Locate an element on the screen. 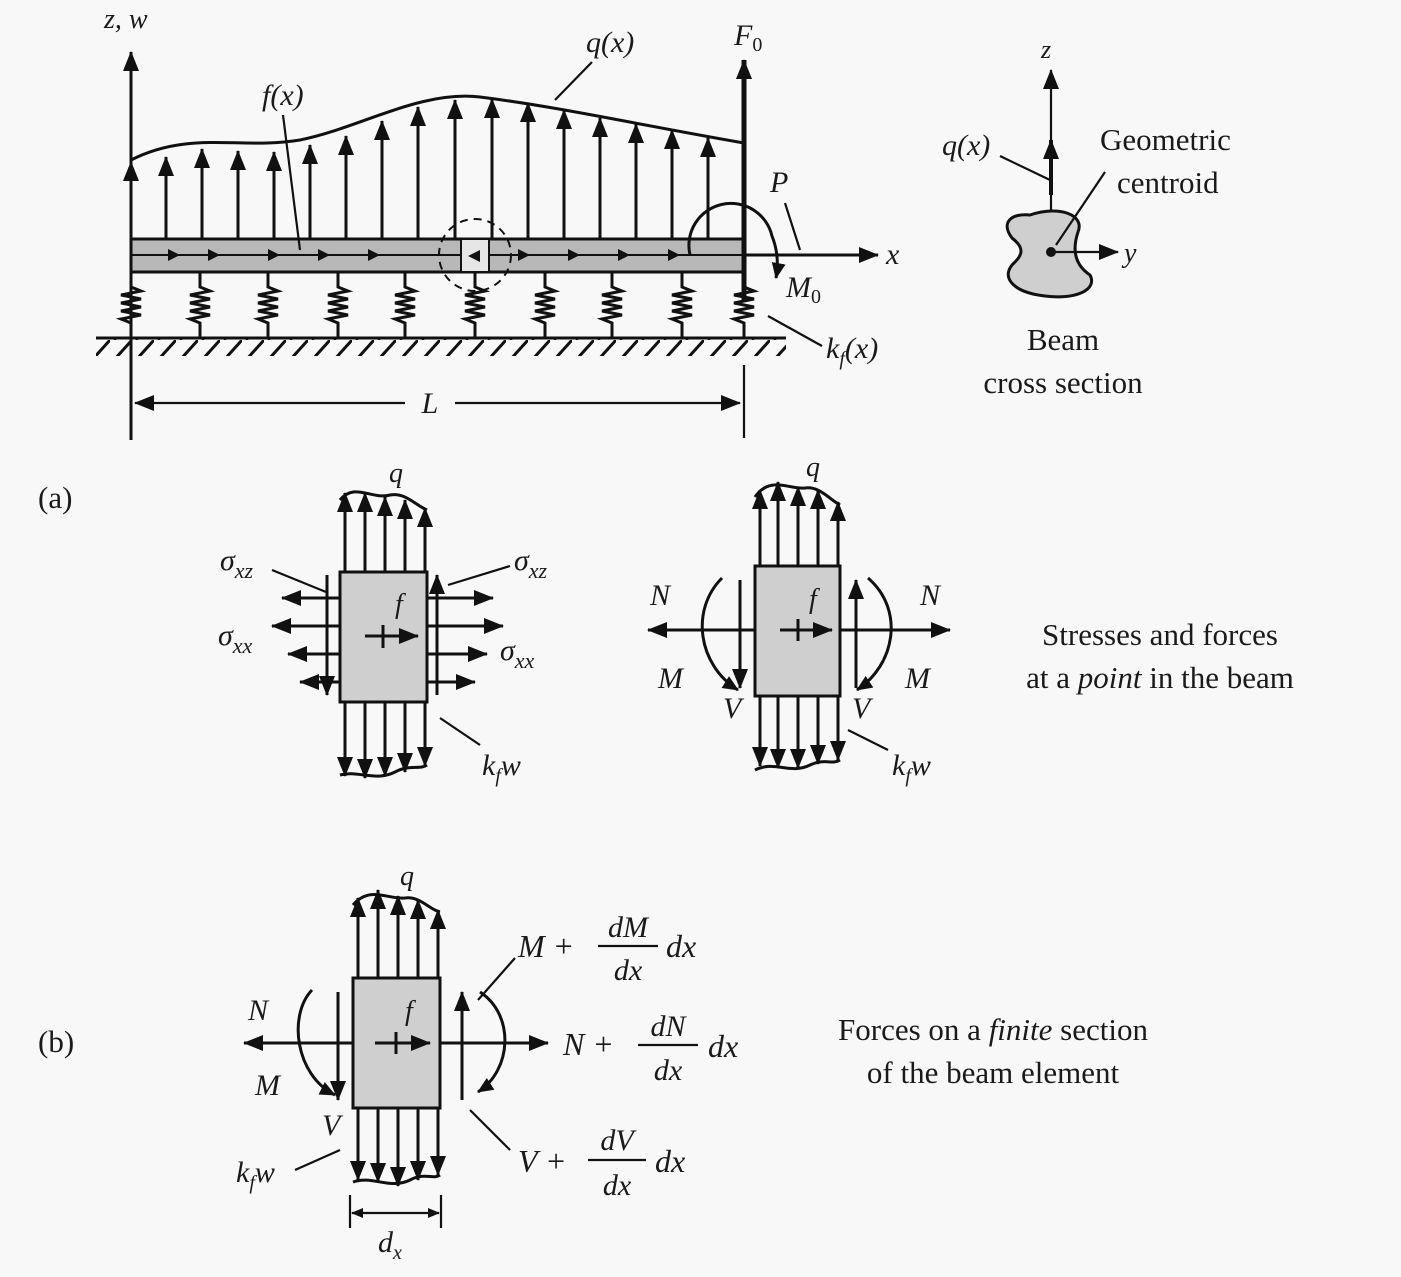  force-element: f q N N M M V V kfw is located at coordinates (799, 619).